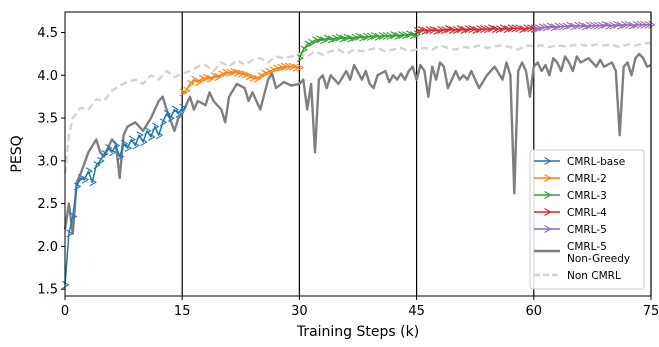 This screenshot has width=659, height=347. What do you see at coordinates (51, 162) in the screenshot?
I see `y-axis-ticks: 1.5 2.0 2.5 3.0 3.5 4.0 4.5` at bounding box center [51, 162].